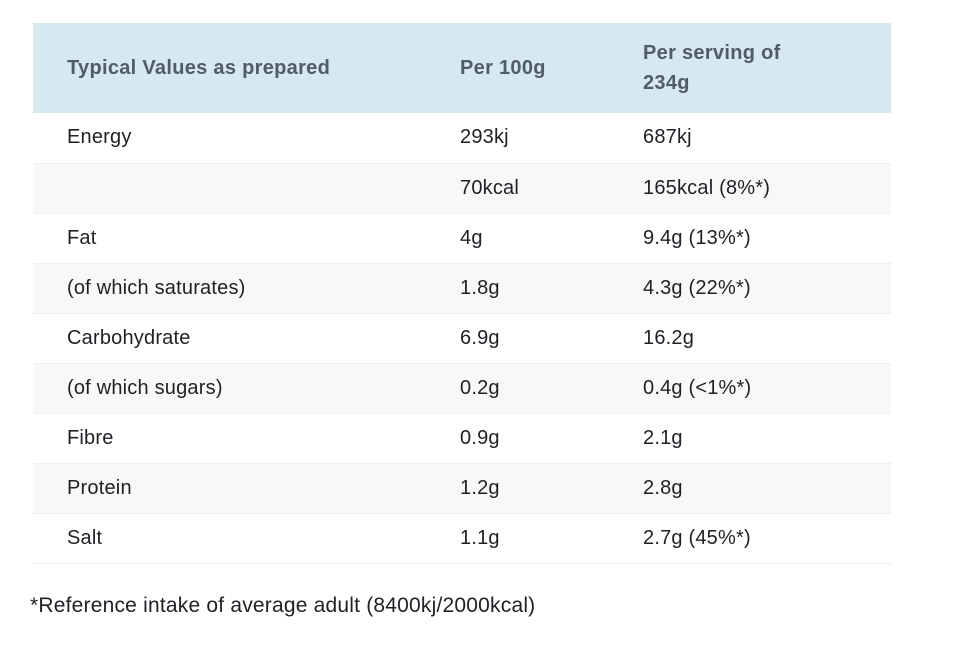  What do you see at coordinates (767, 538) in the screenshot?
I see `value-per-serving: 2.7g (45%*)` at bounding box center [767, 538].